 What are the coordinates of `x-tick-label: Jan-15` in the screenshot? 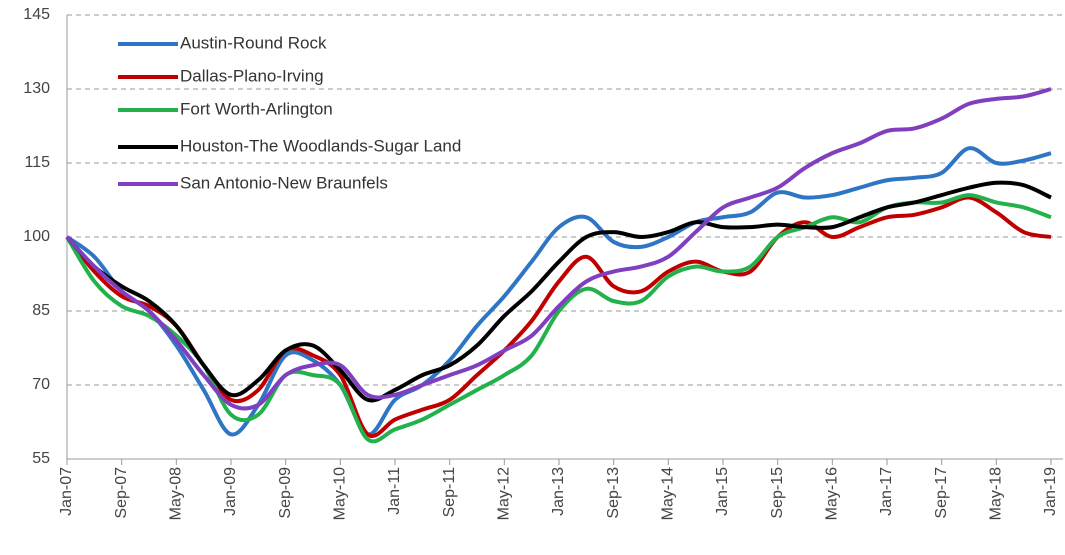 It's located at (722, 491).